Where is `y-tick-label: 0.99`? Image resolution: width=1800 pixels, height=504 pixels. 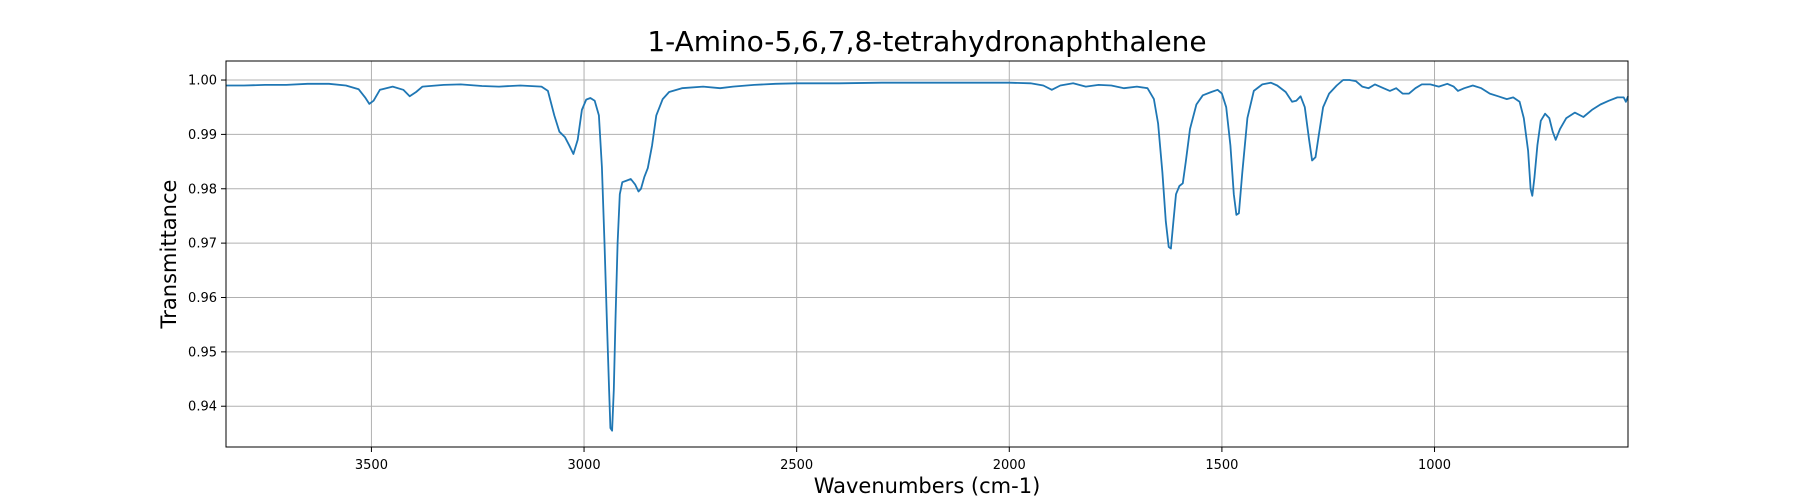 y-tick-label: 0.99 is located at coordinates (202, 135).